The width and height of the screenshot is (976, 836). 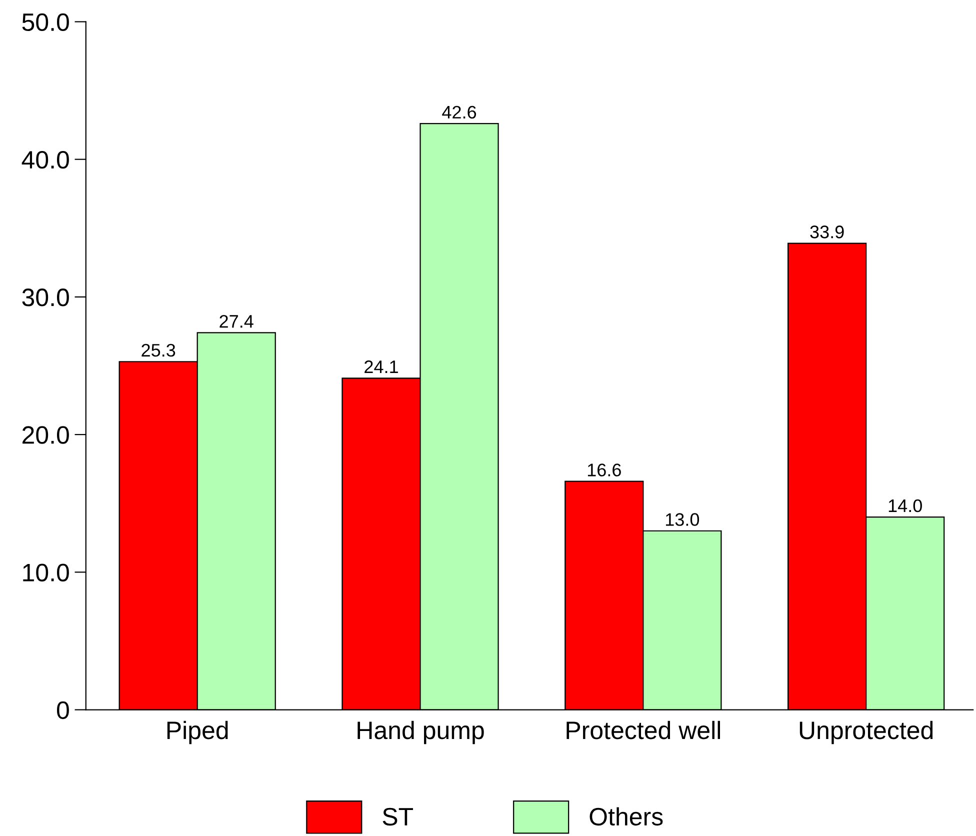 What do you see at coordinates (237, 321) in the screenshot?
I see `data-label: 27.4` at bounding box center [237, 321].